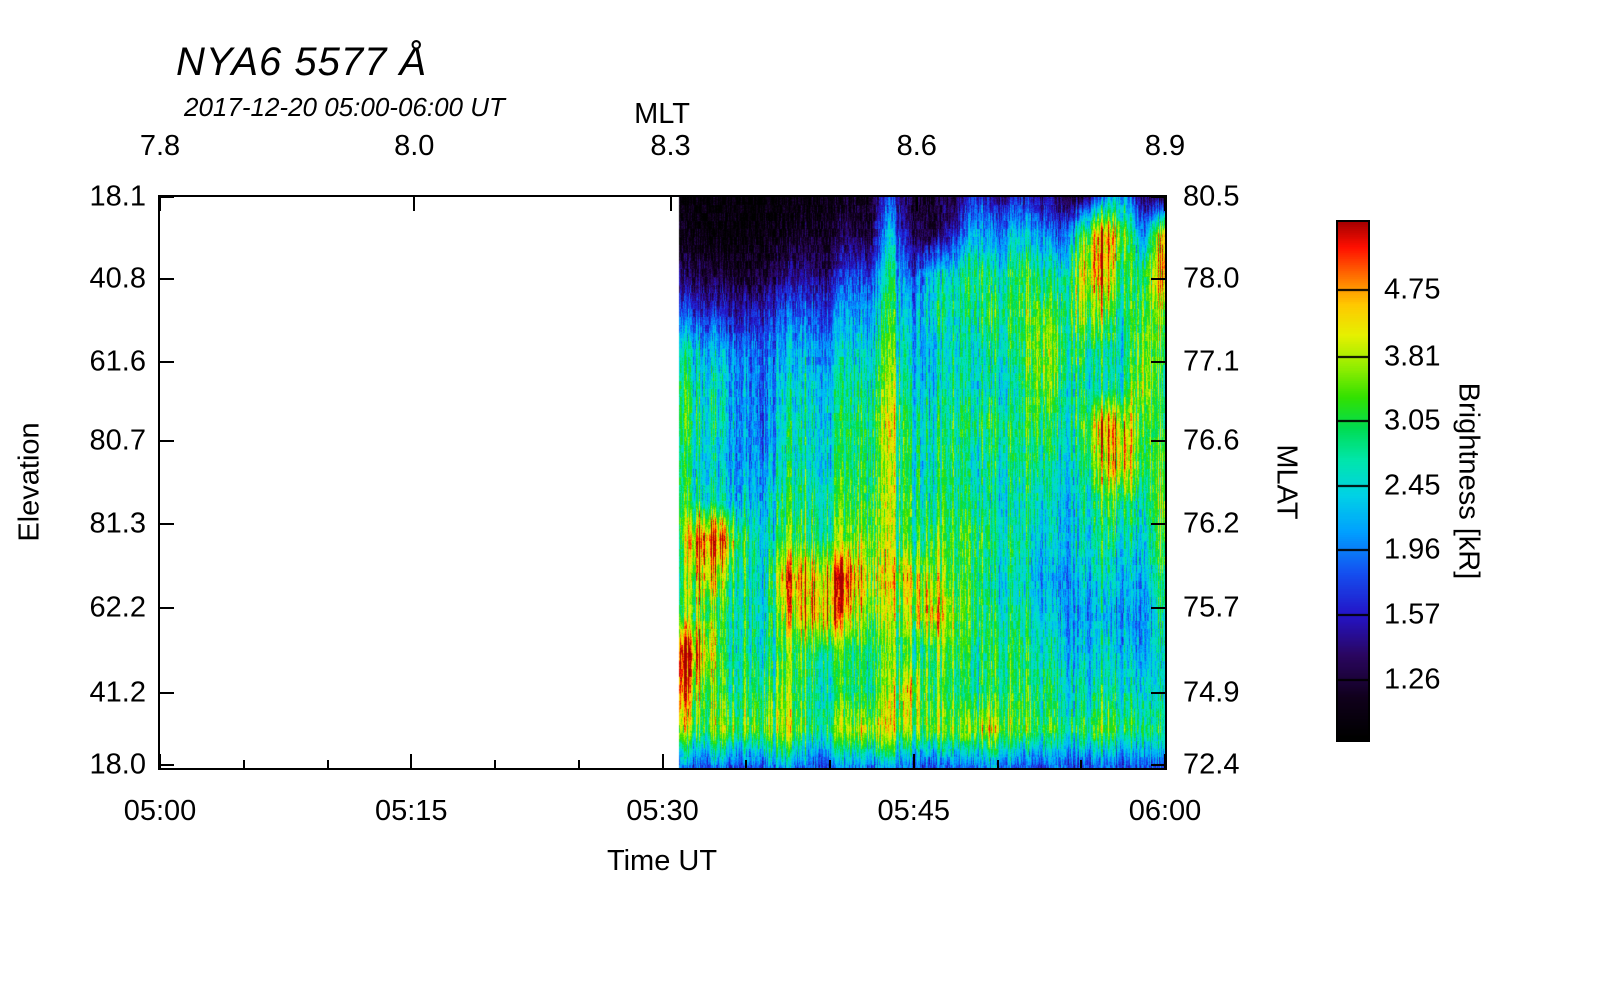 The height and width of the screenshot is (1000, 1600). I want to click on tick-label-elevation: 40.8, so click(117, 278).